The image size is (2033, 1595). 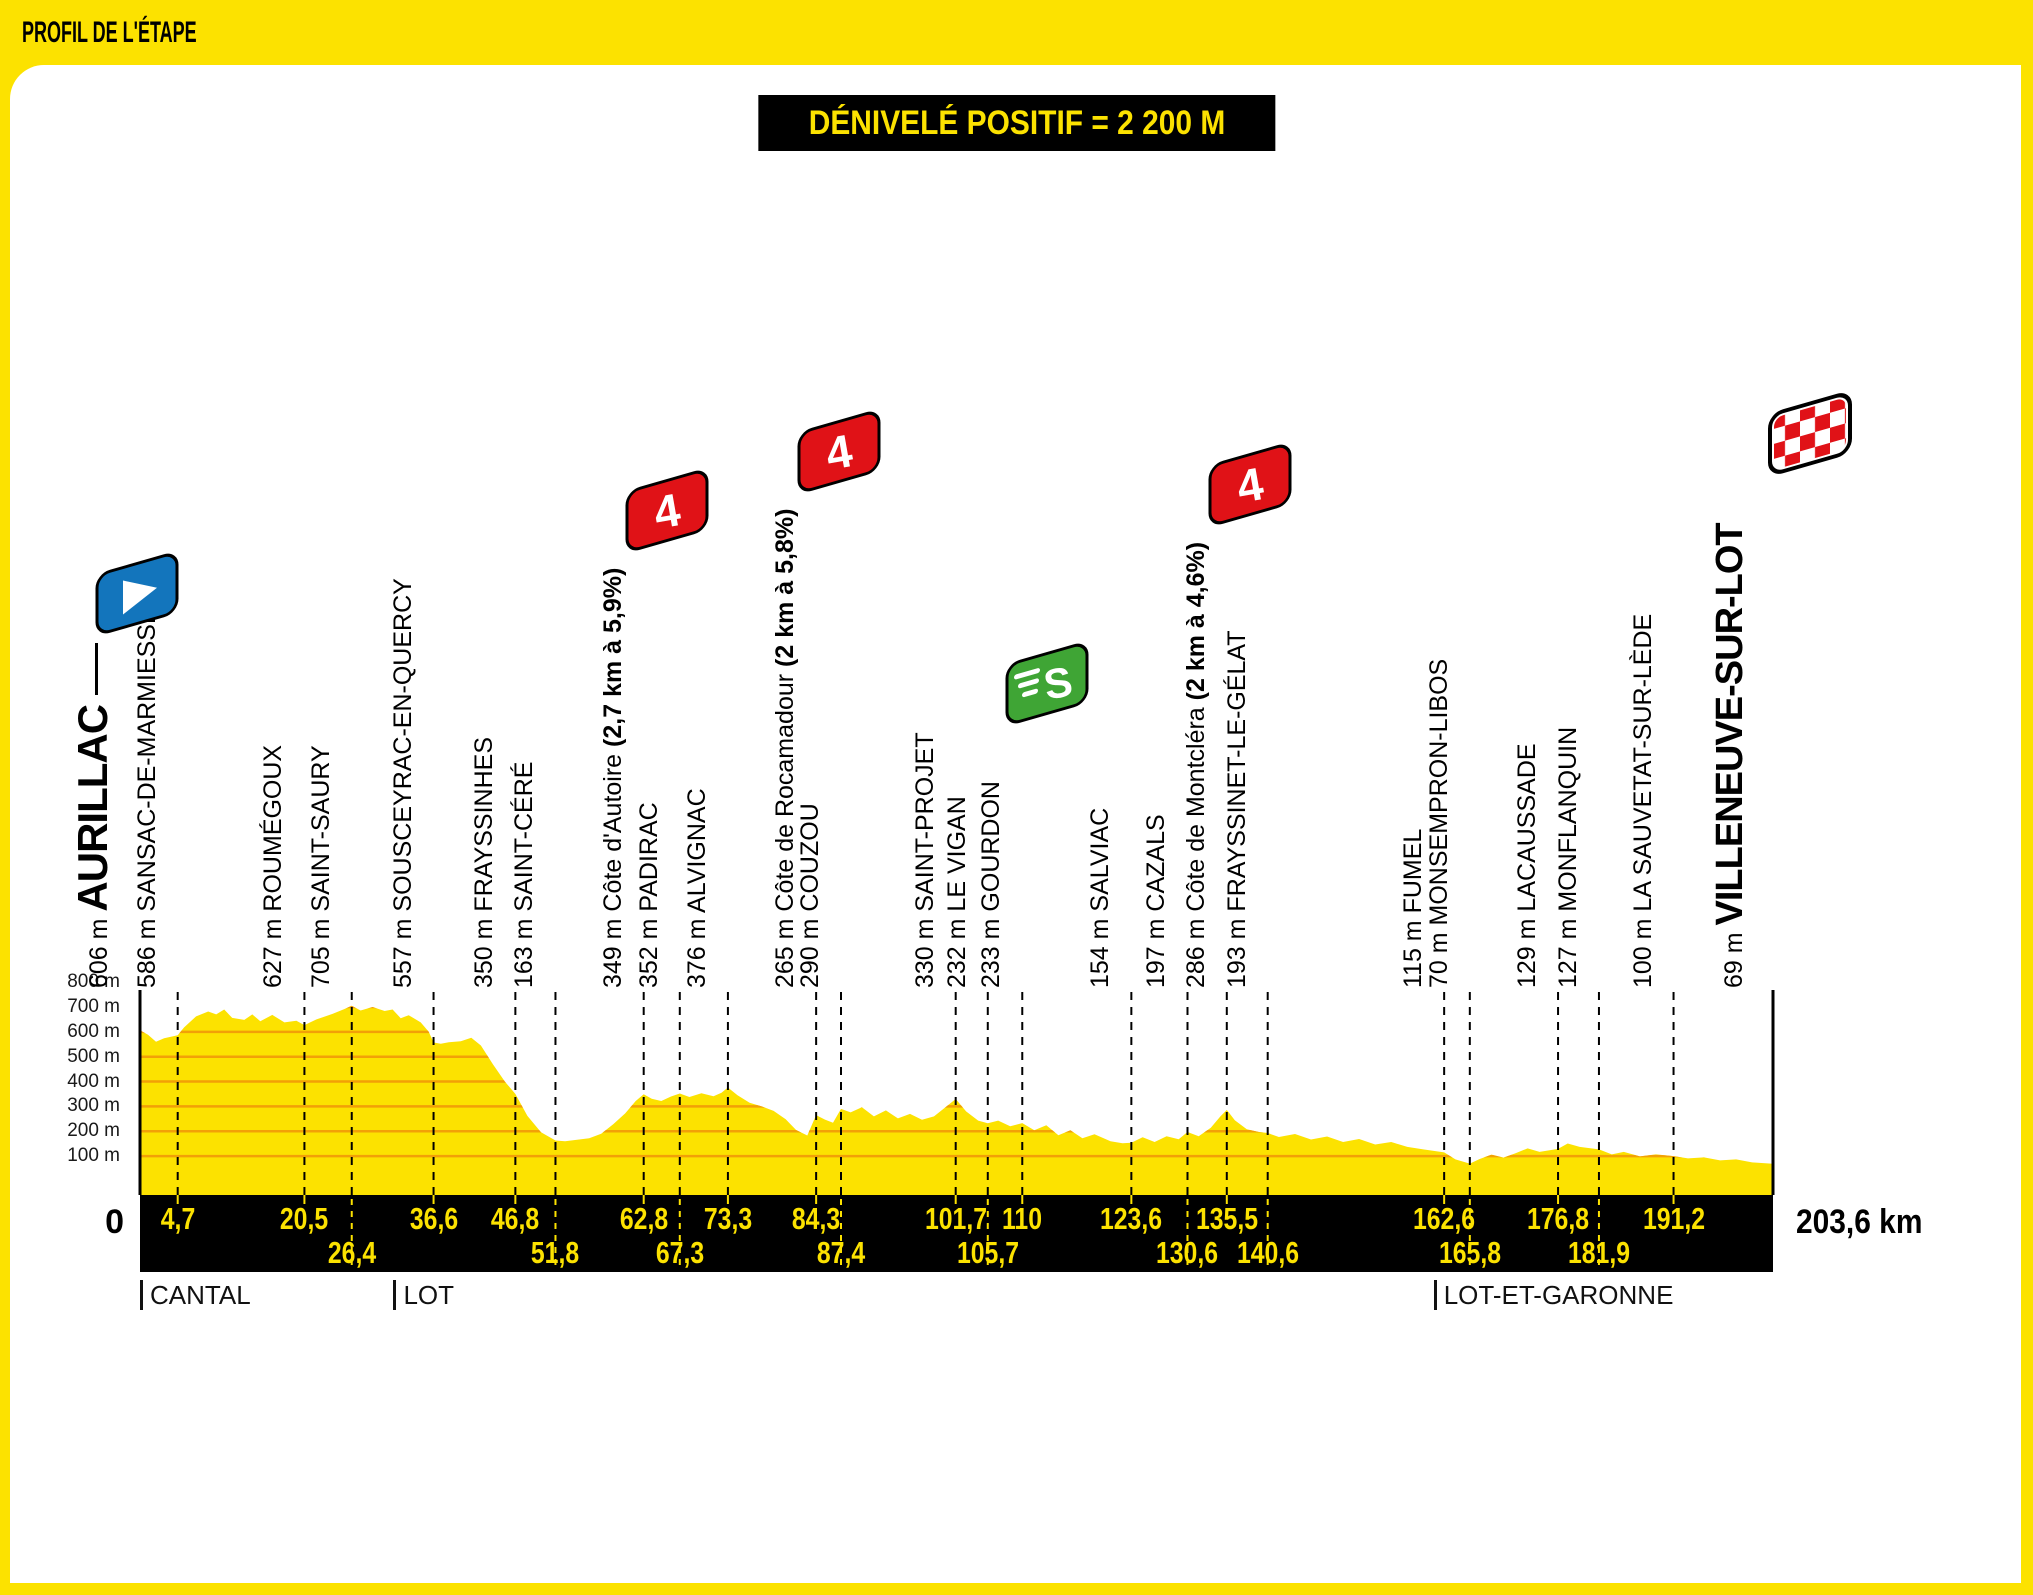 I want to click on km-marker: 26,4, so click(x=351, y=1252).